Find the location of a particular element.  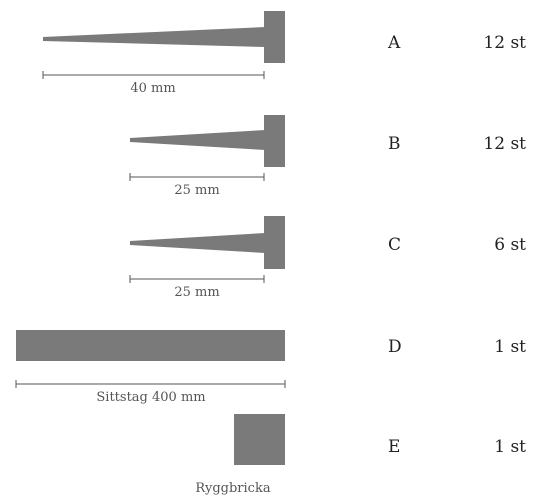

part-a-letter: A is located at coordinates (394, 43).